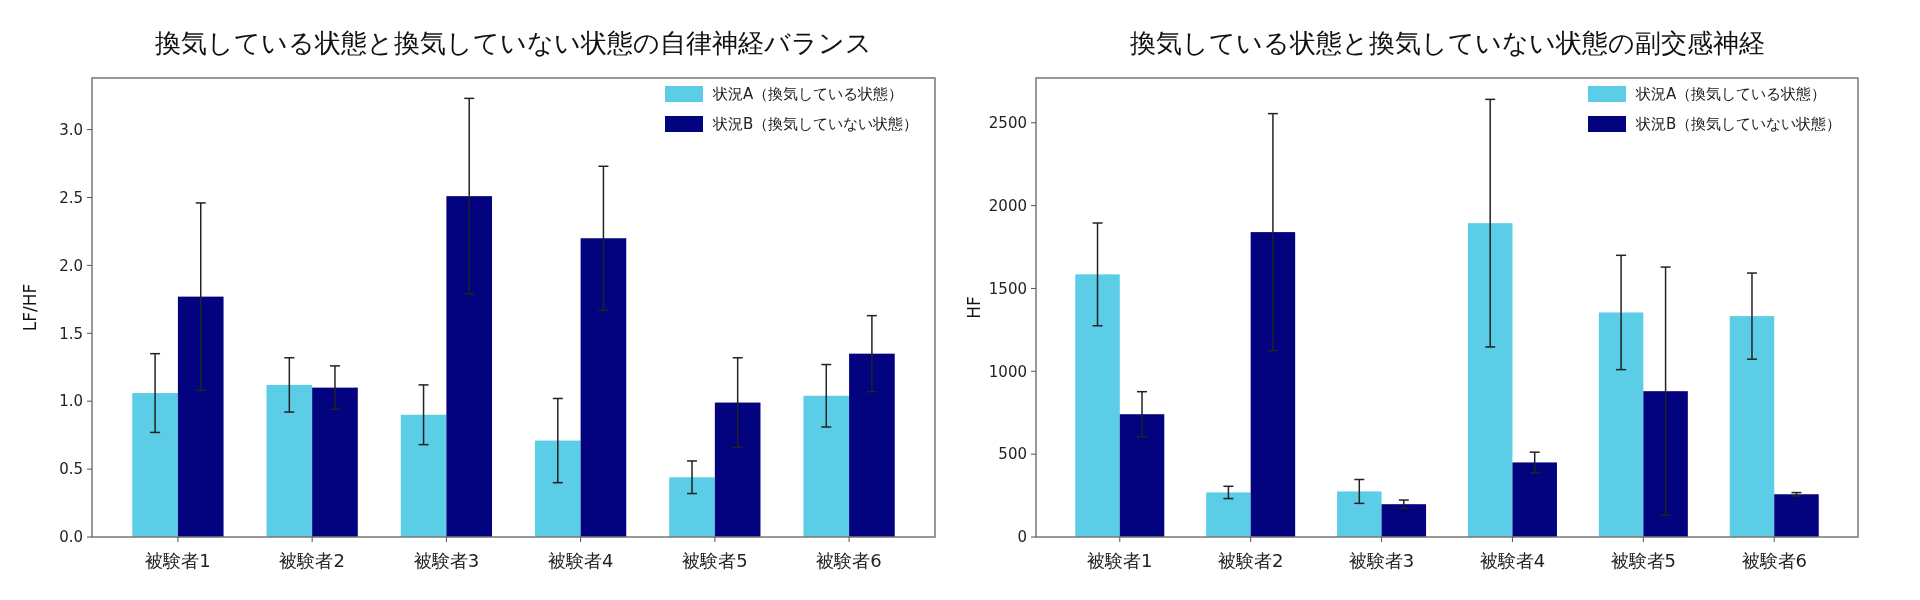 The height and width of the screenshot is (600, 1920). I want to click on y-tick-label: 500, so click(1012, 454).